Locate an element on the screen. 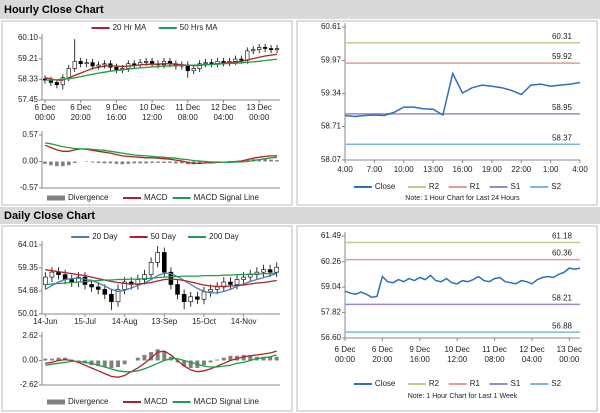  legend-label: R1 is located at coordinates (475, 186).